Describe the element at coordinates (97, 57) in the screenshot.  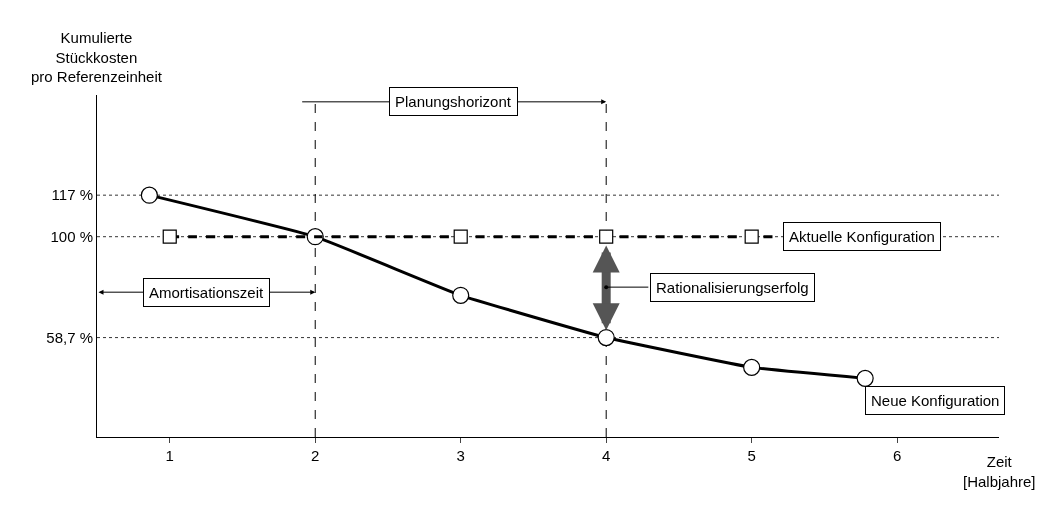
I see `y-axis-title: Kumulierte Stückkosten pro Referenzeinheit` at that location.